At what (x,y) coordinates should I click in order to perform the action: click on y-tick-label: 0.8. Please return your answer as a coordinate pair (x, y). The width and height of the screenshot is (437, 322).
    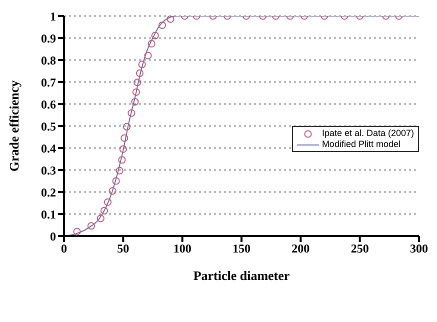
    Looking at the image, I should click on (48, 60).